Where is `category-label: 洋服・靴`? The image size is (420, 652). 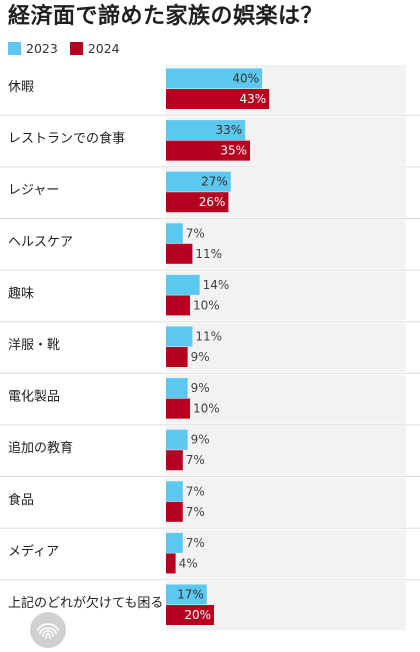
category-label: 洋服・靴 is located at coordinates (34, 345).